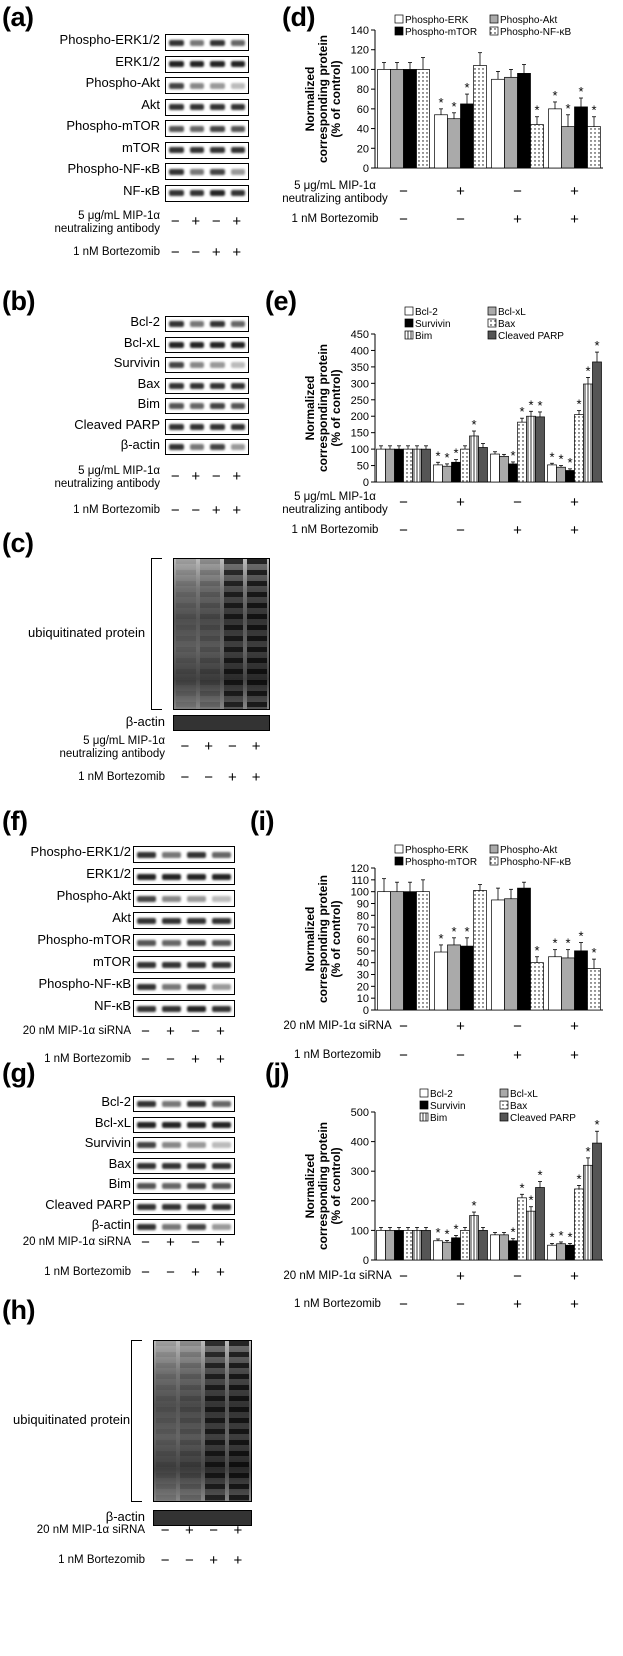 This screenshot has height=1656, width=623. Describe the element at coordinates (298, 17) in the screenshot. I see `panel-label-chart: (d)` at that location.